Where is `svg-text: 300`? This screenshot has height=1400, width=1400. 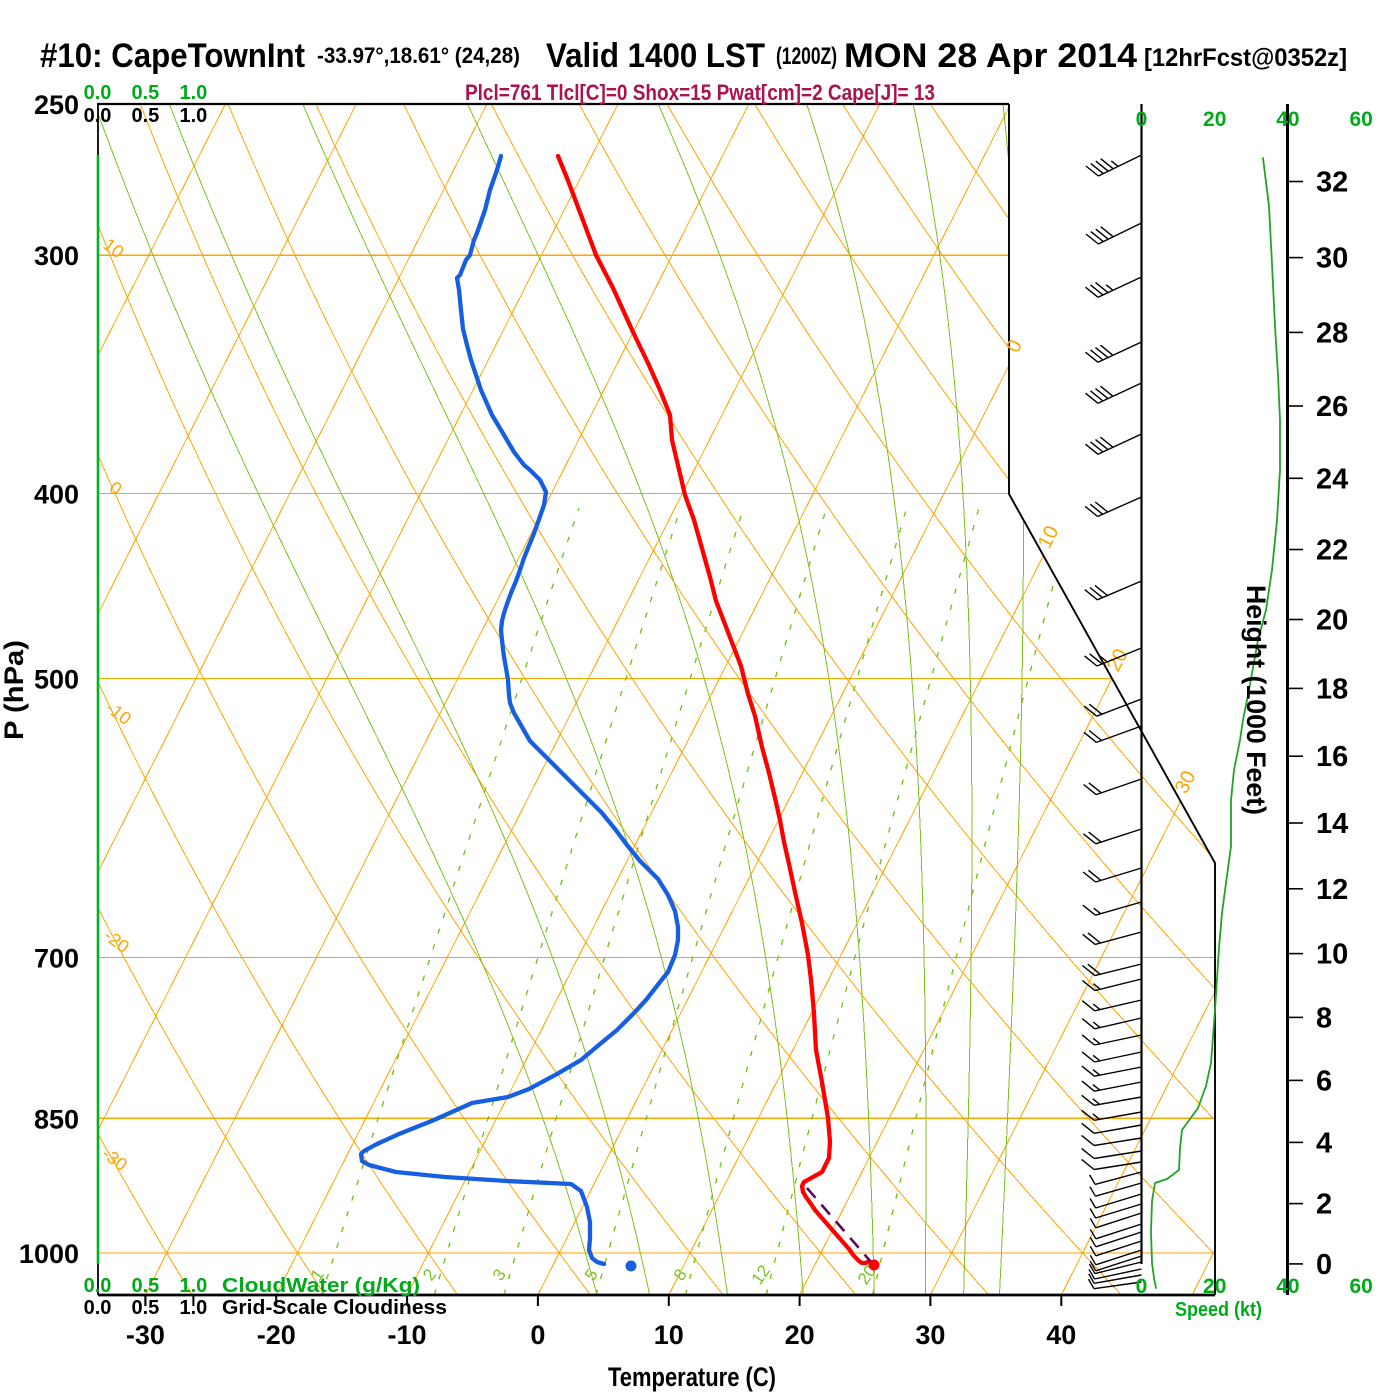 svg-text: 300 is located at coordinates (56, 256).